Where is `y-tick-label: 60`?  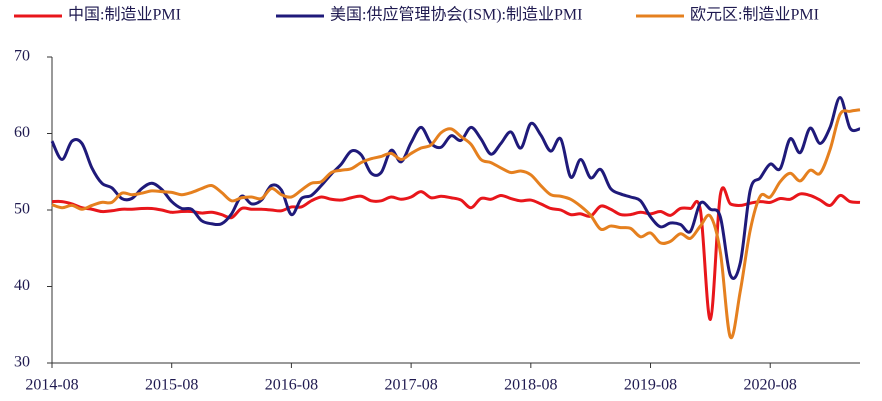
y-tick-label: 60 is located at coordinates (22, 132).